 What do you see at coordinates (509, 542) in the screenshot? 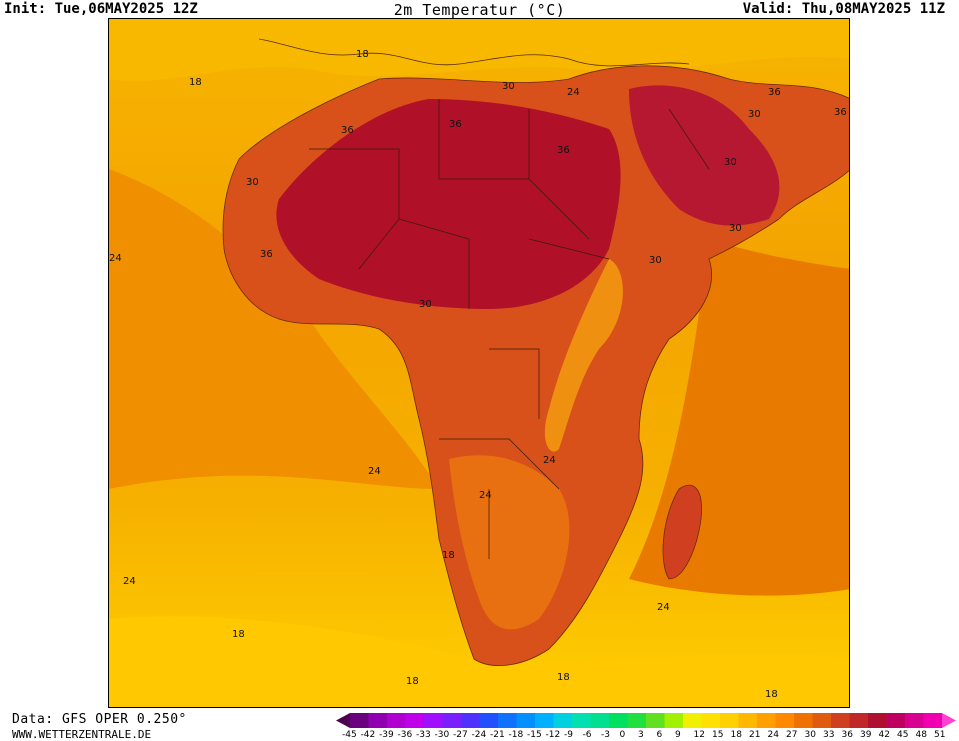
I see `southern-africa-area` at bounding box center [509, 542].